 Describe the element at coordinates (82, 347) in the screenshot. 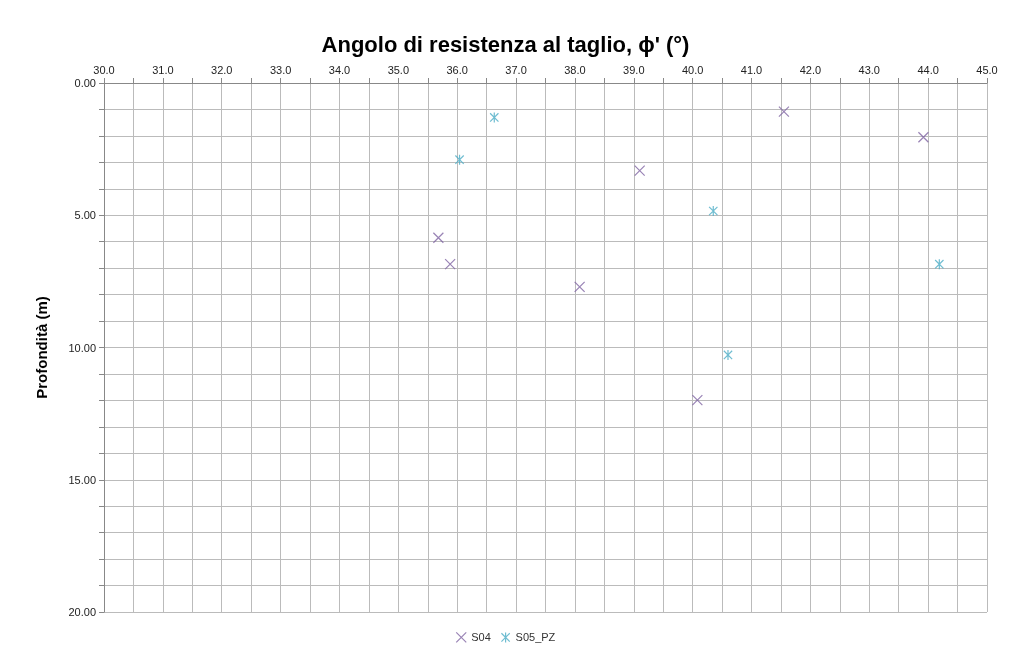

I see `y-tick-label: 10.00` at that location.